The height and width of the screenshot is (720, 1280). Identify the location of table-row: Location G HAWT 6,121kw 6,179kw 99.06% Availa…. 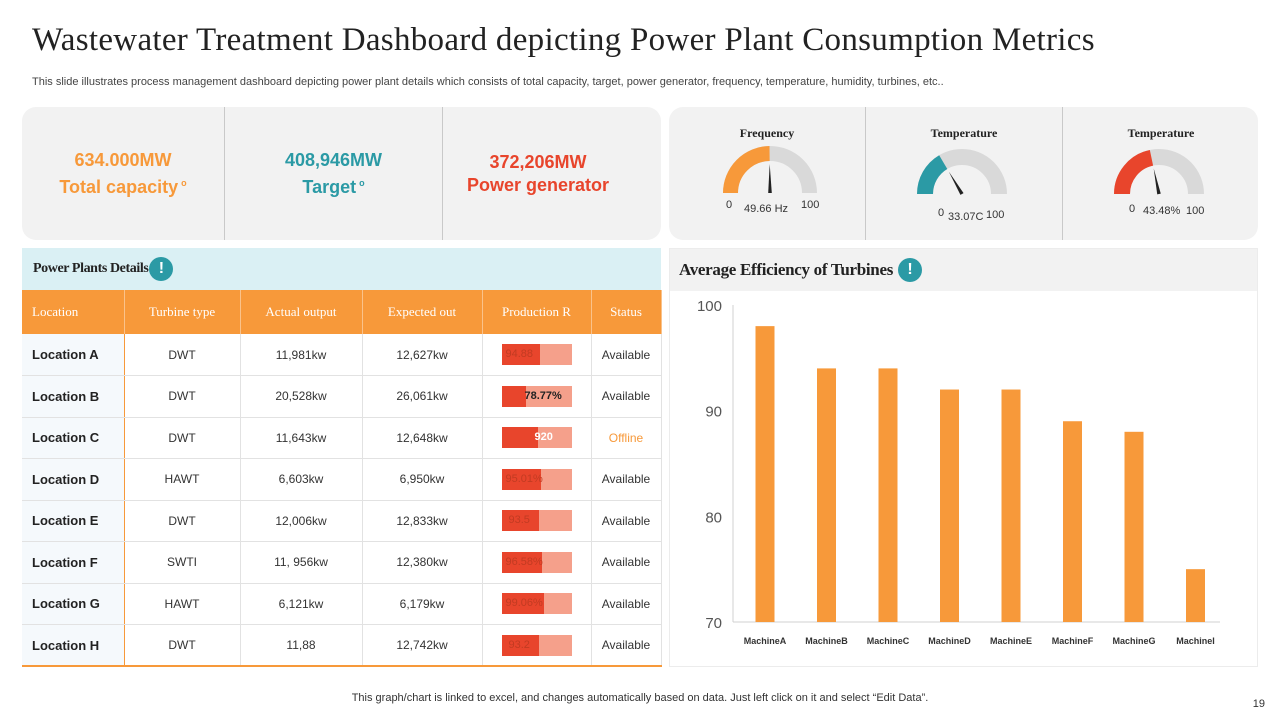
(342, 604).